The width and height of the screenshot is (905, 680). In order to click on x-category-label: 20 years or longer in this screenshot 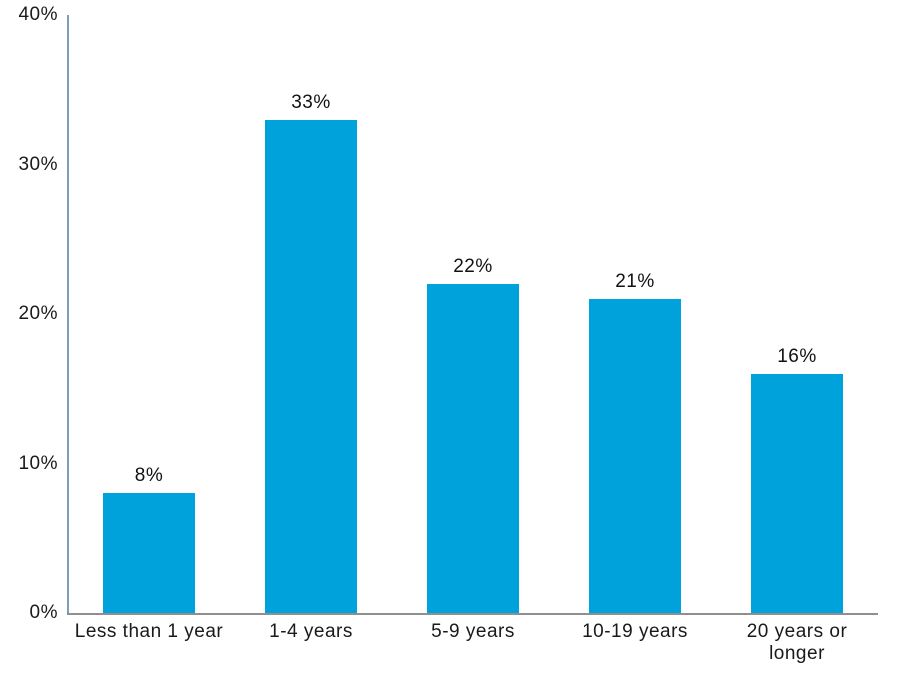, I will do `click(797, 643)`.